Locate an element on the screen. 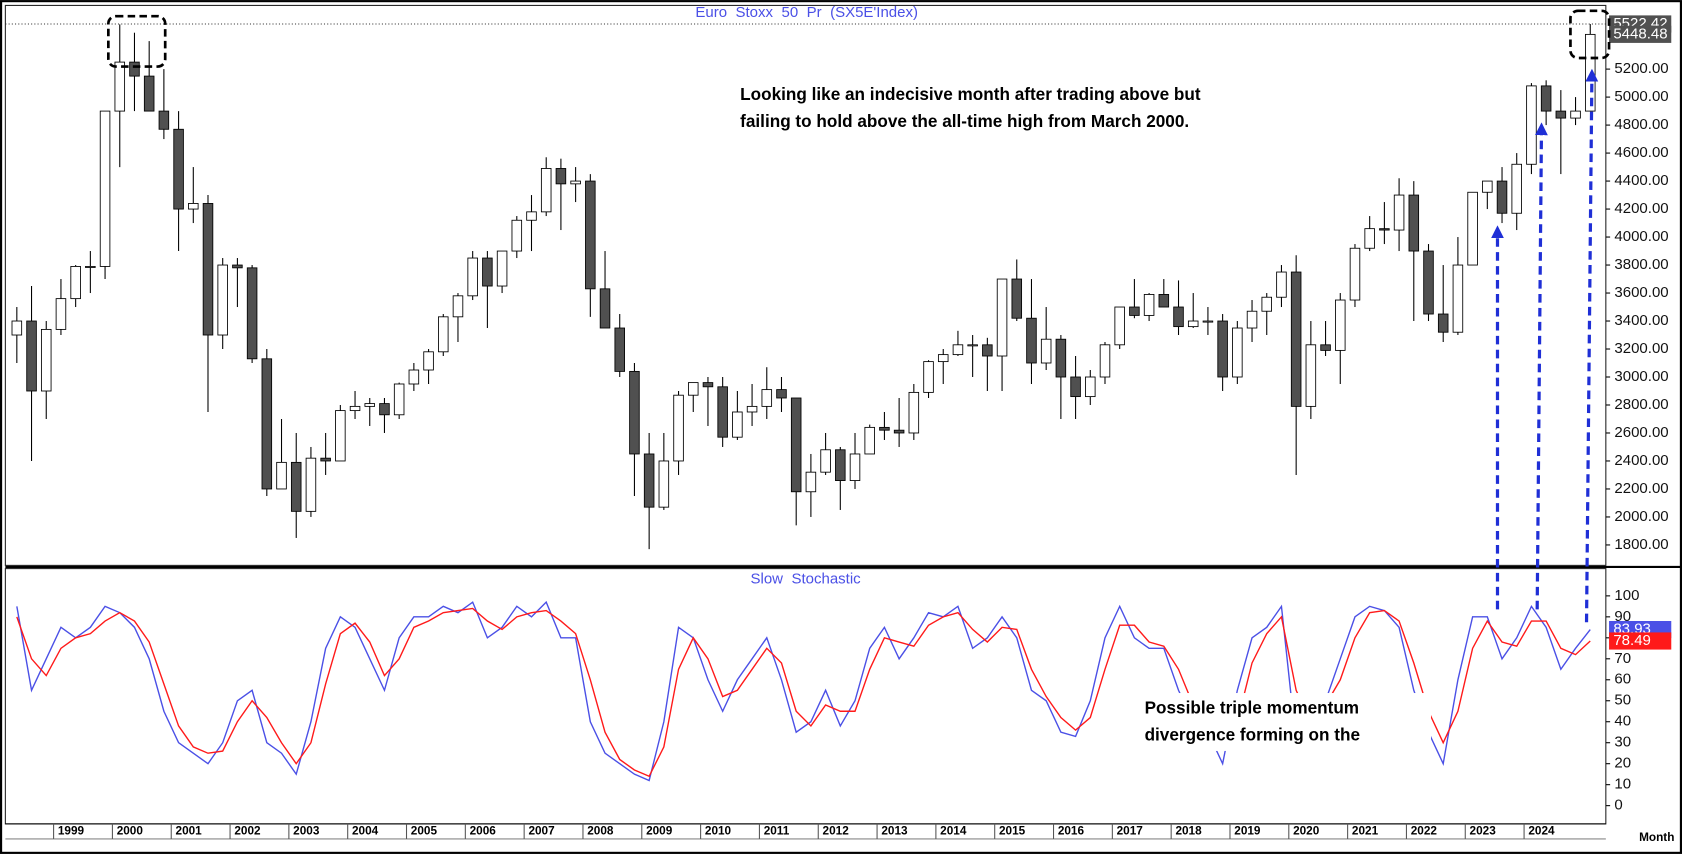  x-tick-label: 2008 is located at coordinates (600, 831).